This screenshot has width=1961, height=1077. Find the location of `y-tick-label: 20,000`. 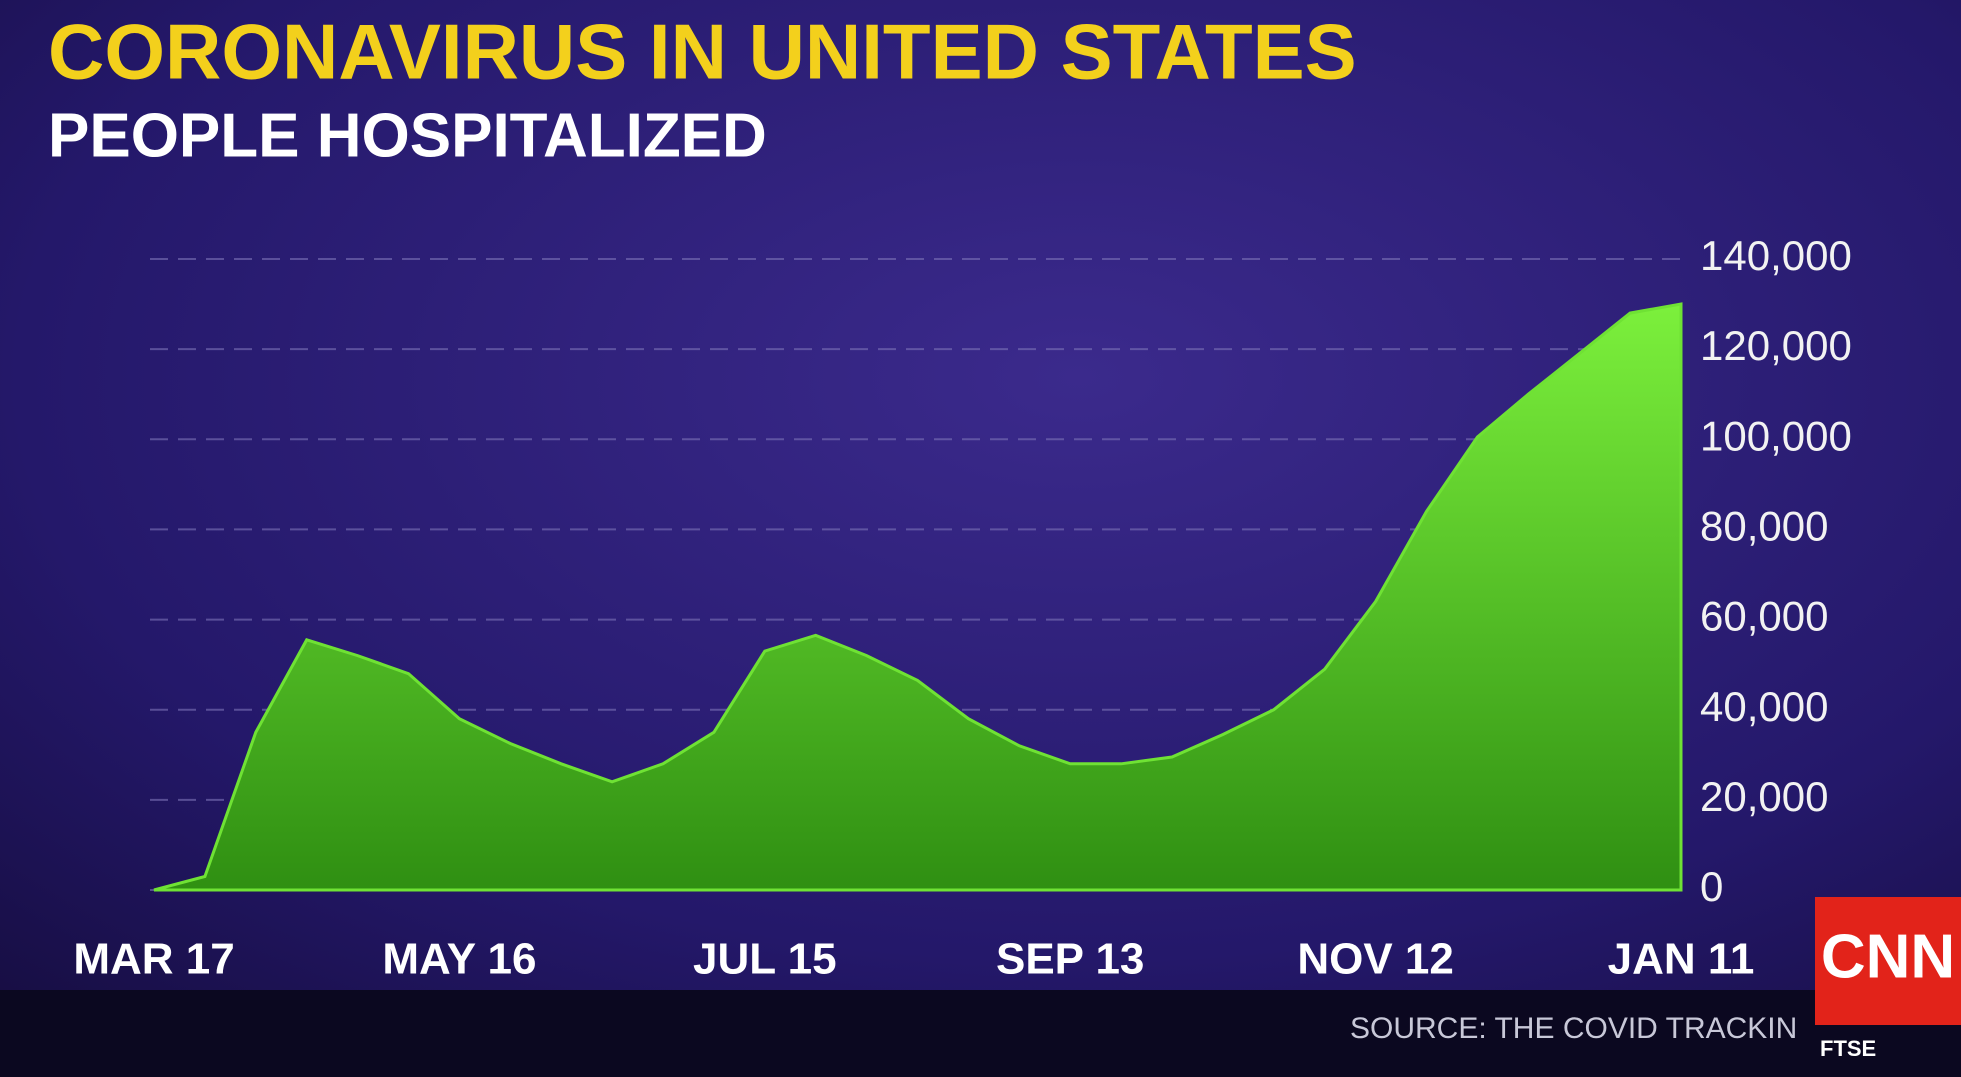

y-tick-label: 20,000 is located at coordinates (1764, 796).